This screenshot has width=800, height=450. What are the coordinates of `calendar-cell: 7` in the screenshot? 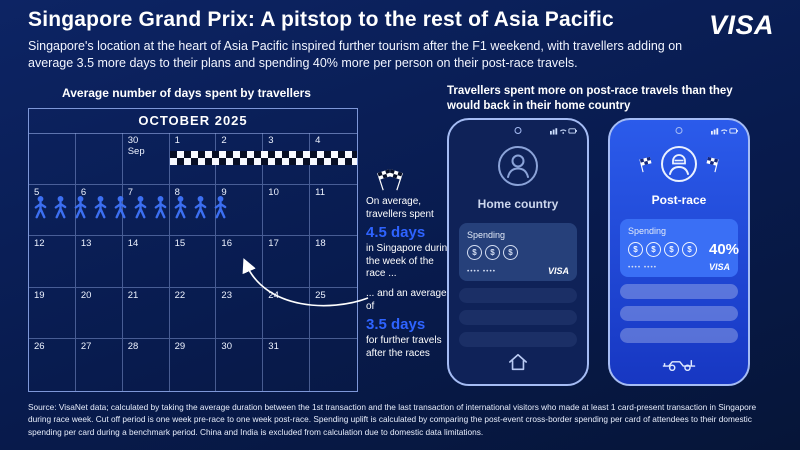 It's located at (146, 210).